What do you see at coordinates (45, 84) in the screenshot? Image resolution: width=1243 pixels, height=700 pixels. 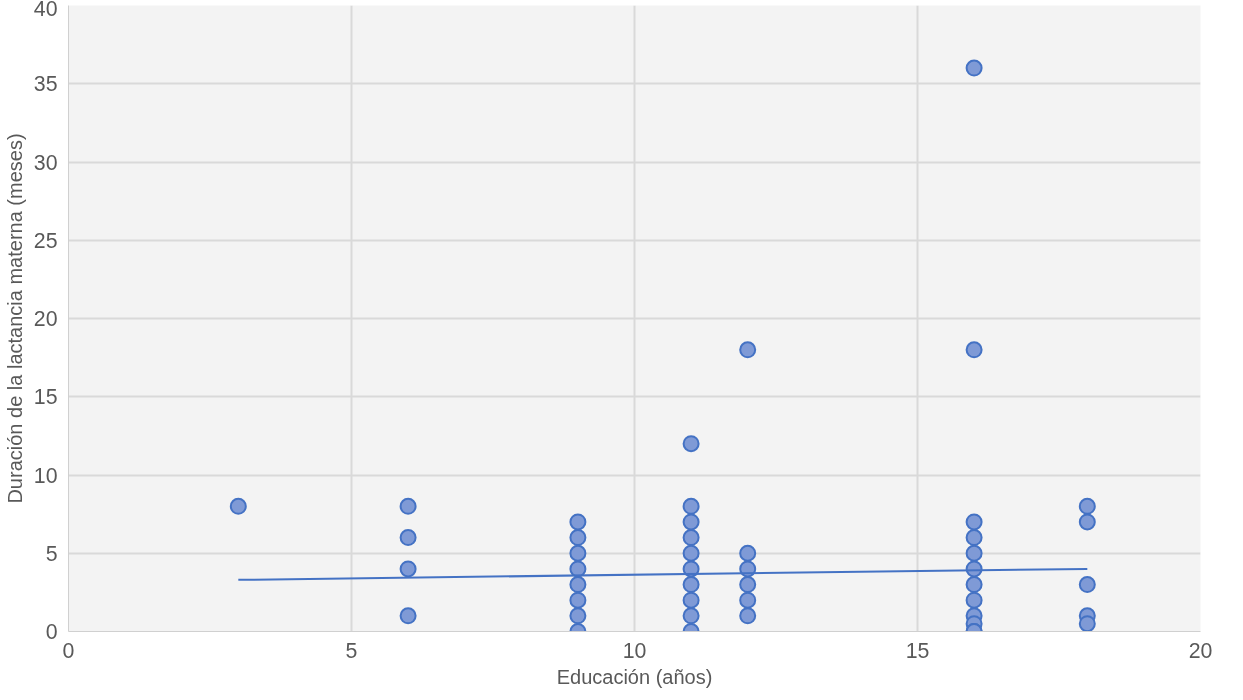 I see `y-tick-label: 35` at bounding box center [45, 84].